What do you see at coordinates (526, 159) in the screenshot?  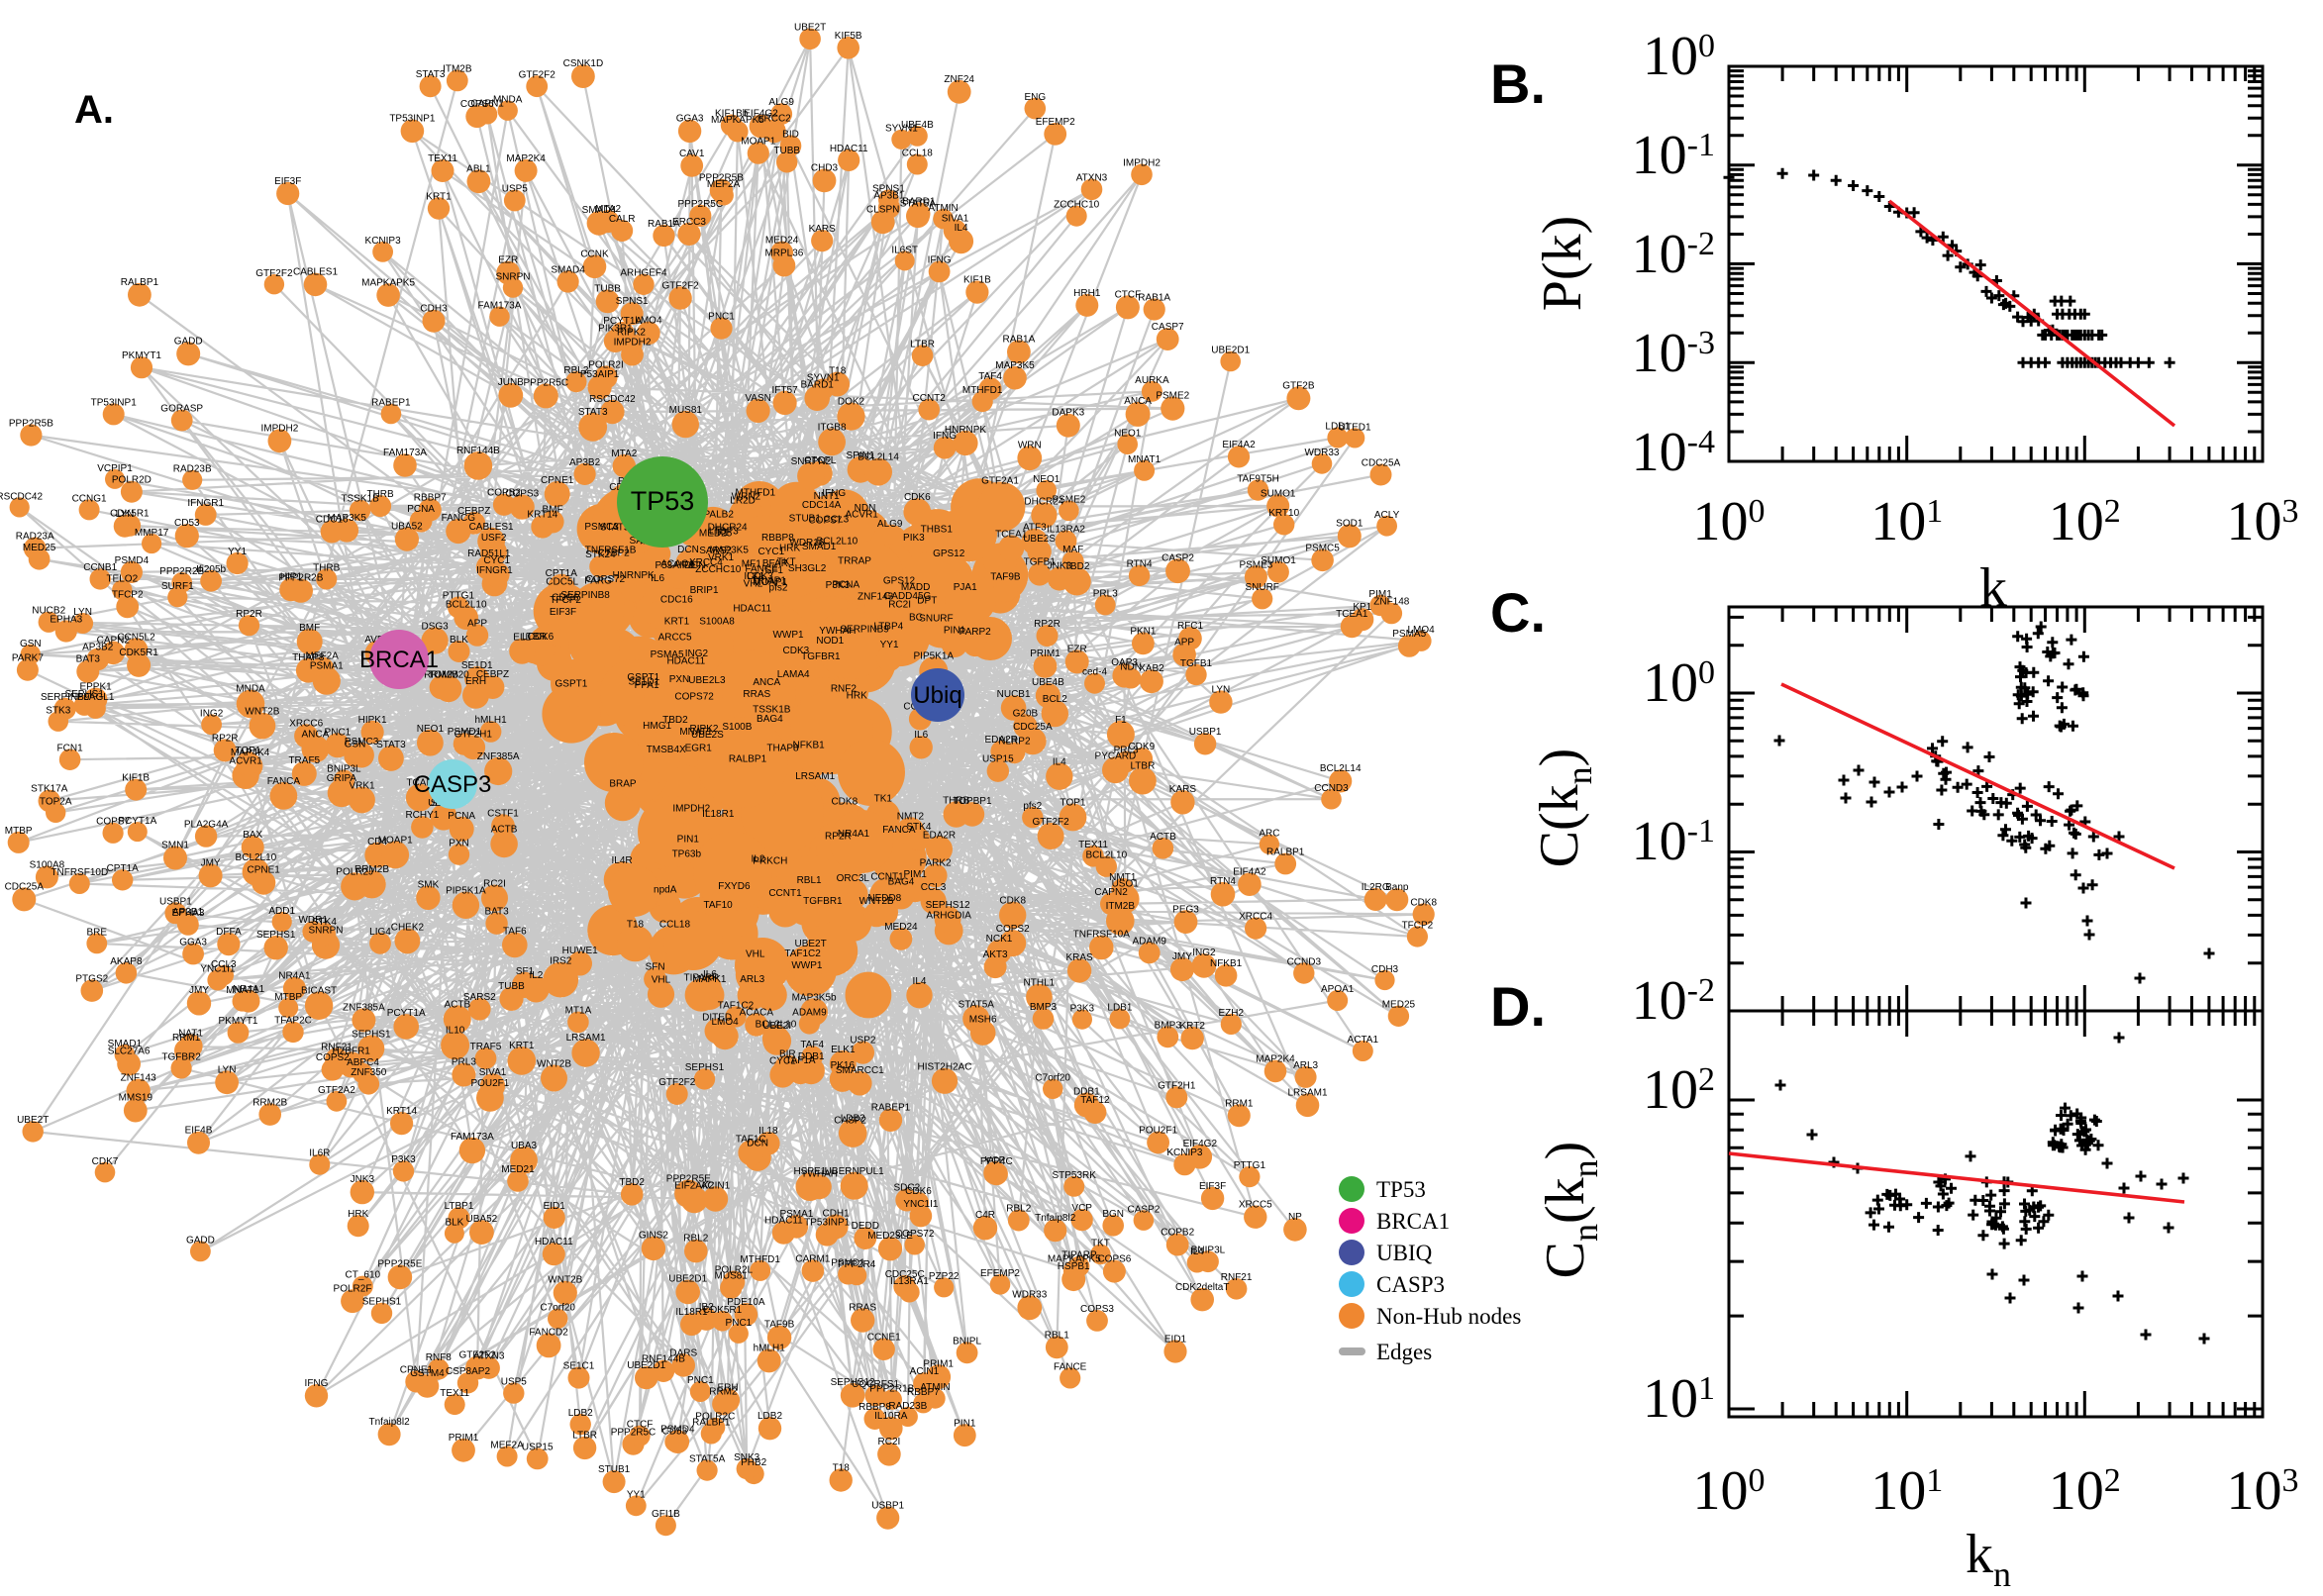 I see `svg-text: MAP2K4` at bounding box center [526, 159].